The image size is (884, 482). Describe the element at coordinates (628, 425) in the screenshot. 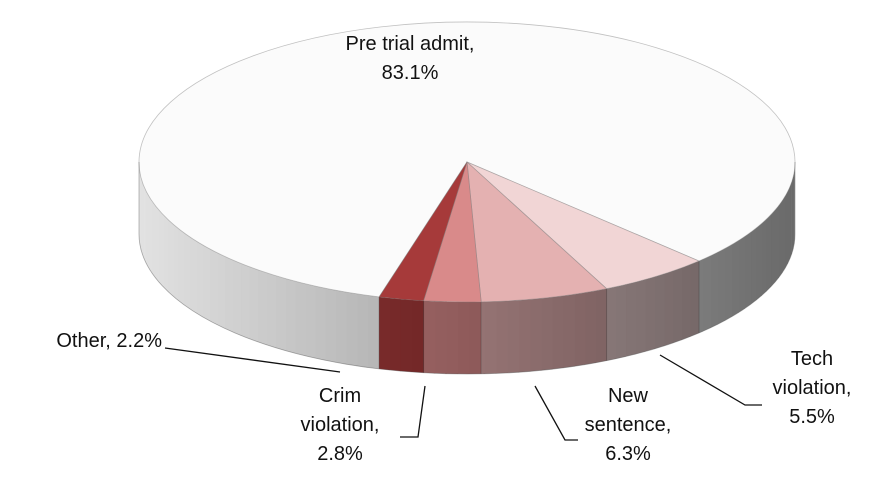

I see `data-label: New sentence, 6.3%` at that location.